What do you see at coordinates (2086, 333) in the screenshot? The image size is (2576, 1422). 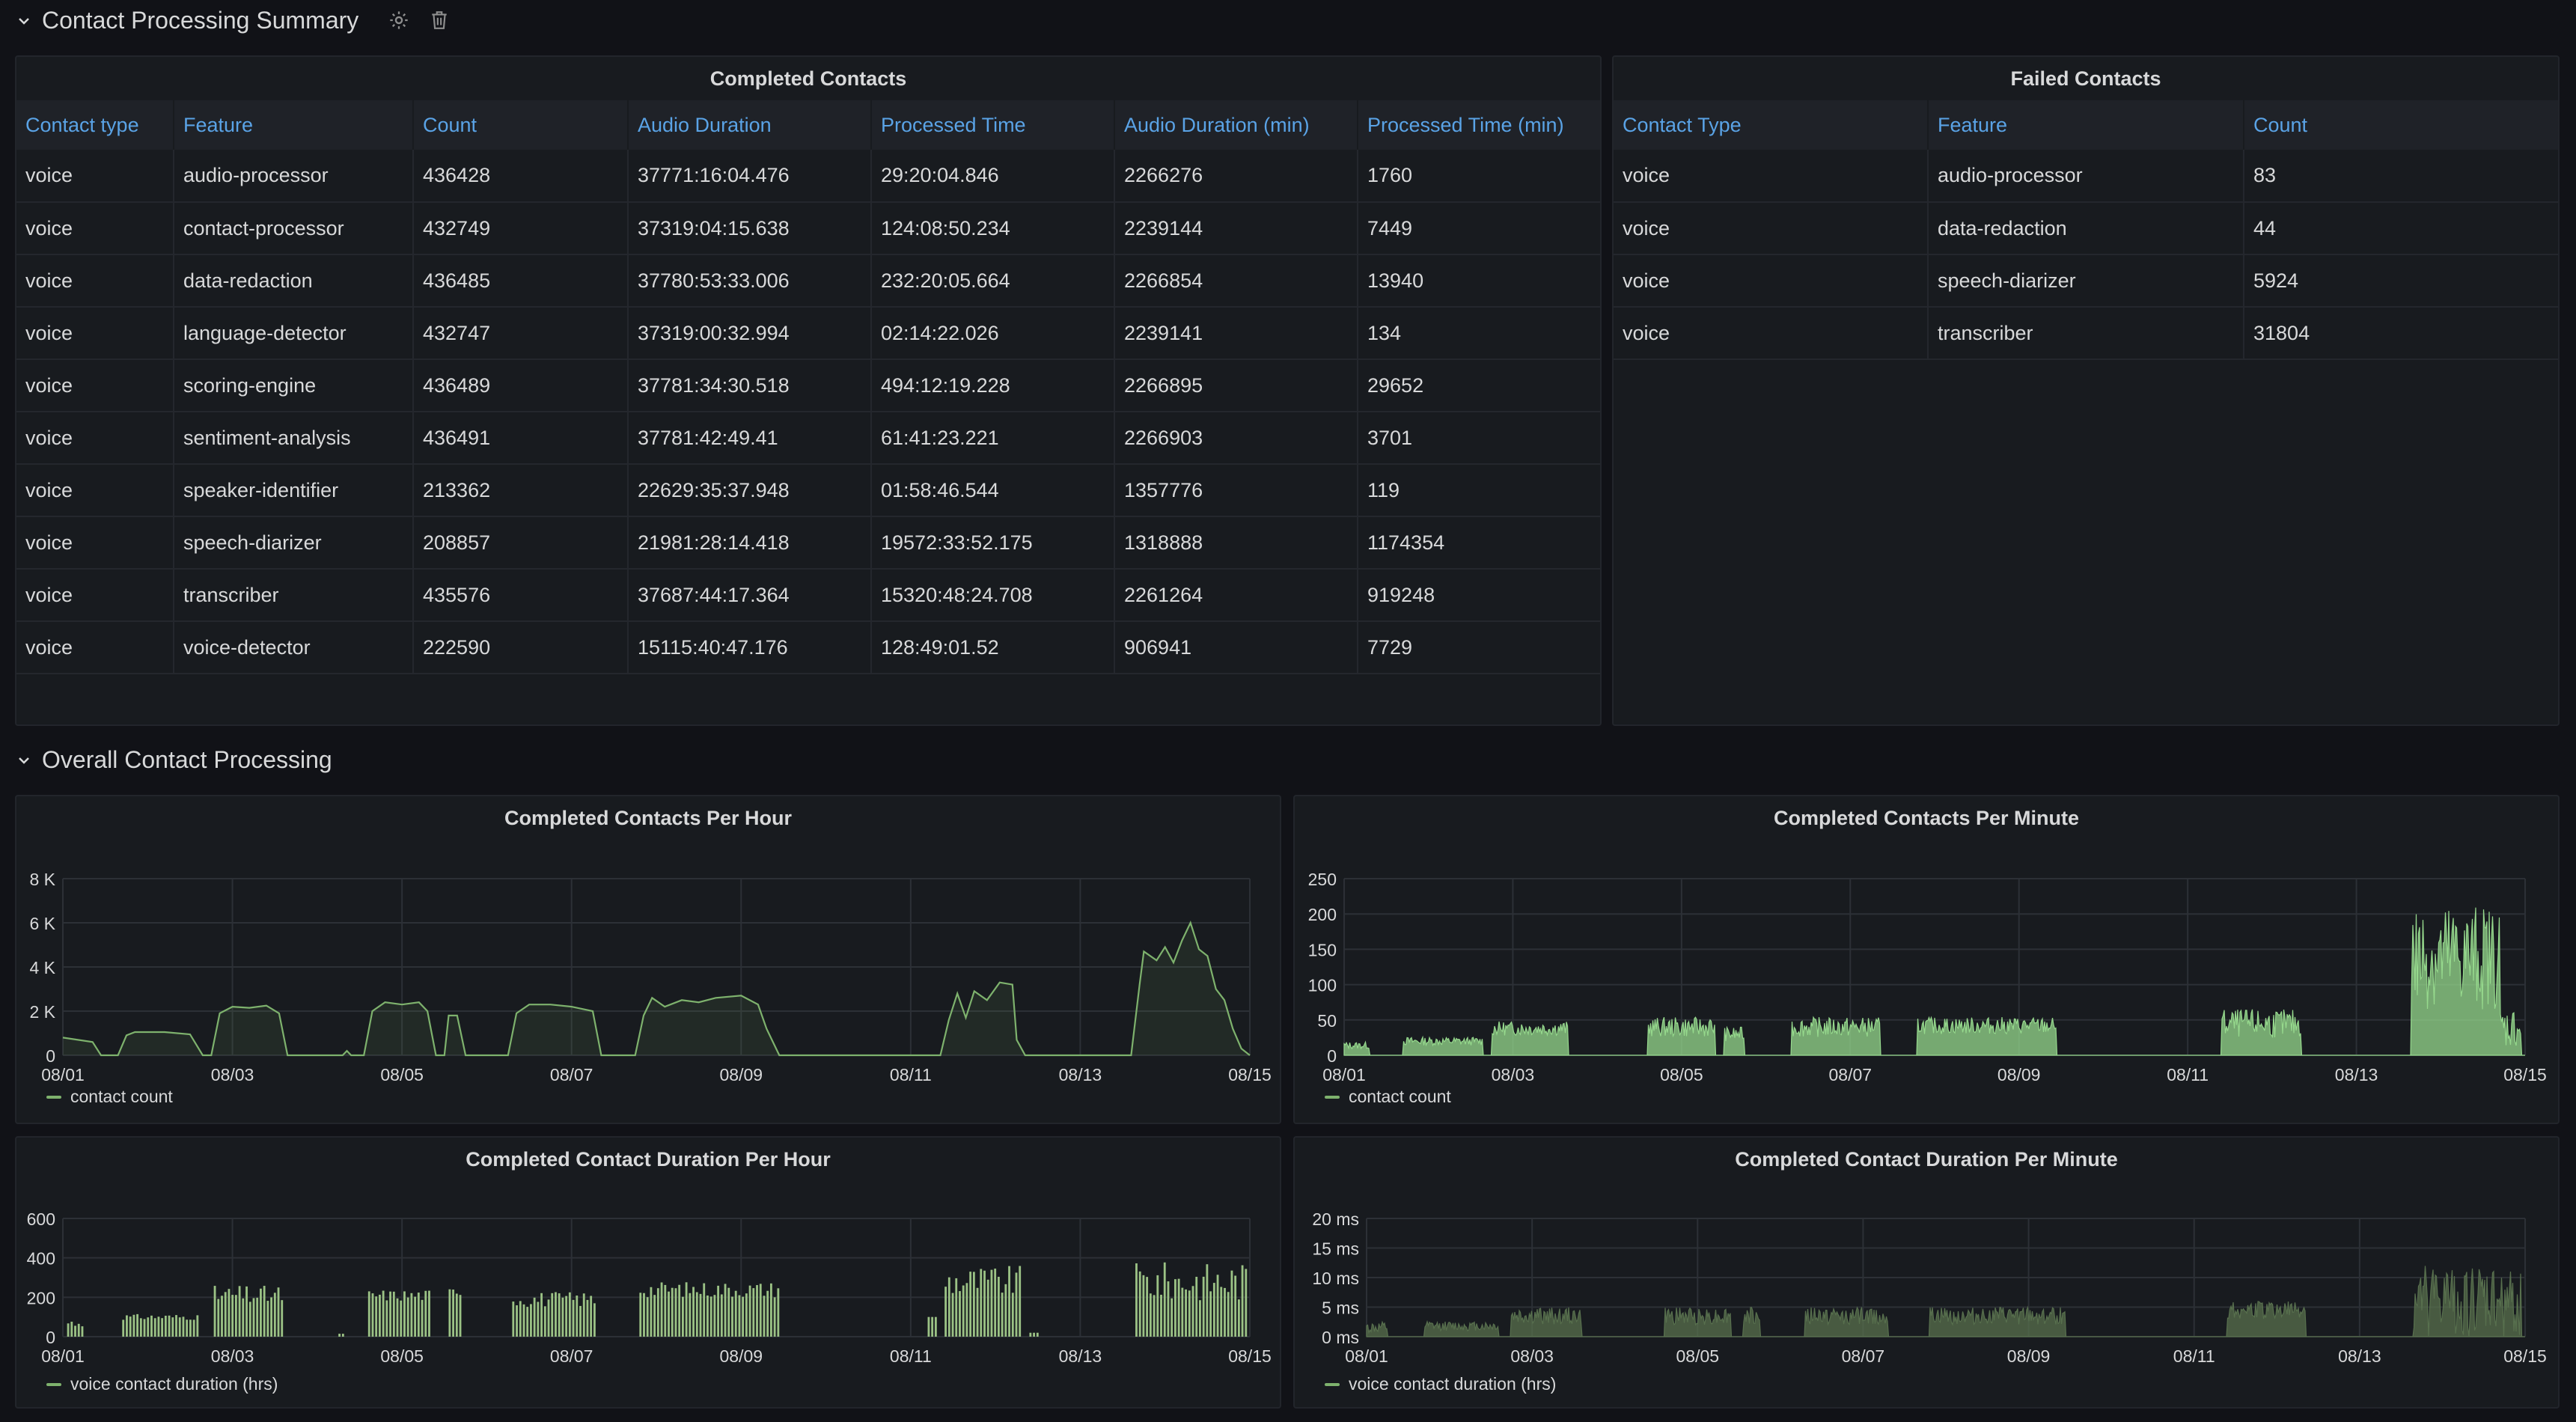 I see `table-cell: transcriber` at bounding box center [2086, 333].